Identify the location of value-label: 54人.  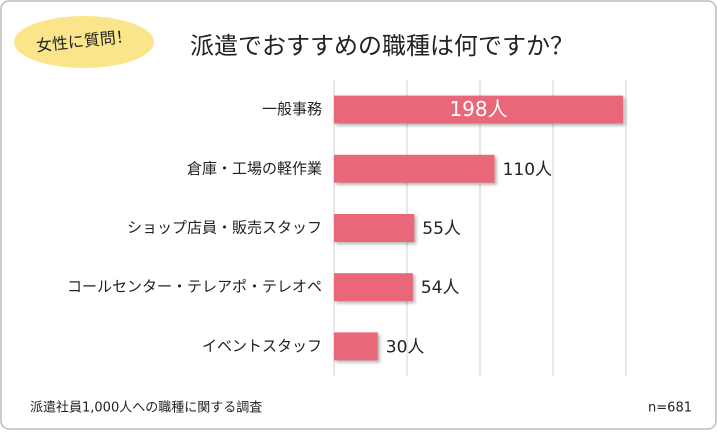
(440, 288).